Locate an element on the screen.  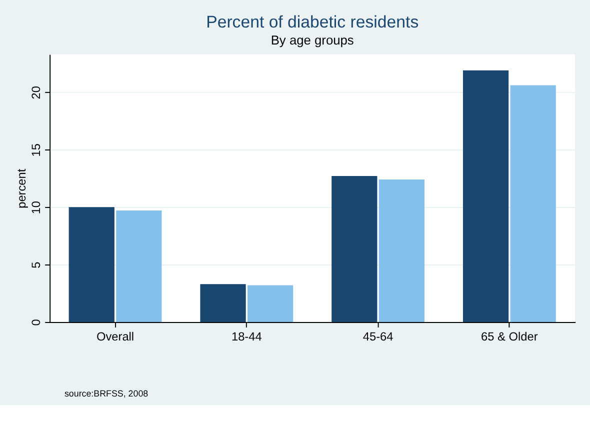
y-tick-label: 10 is located at coordinates (36, 207).